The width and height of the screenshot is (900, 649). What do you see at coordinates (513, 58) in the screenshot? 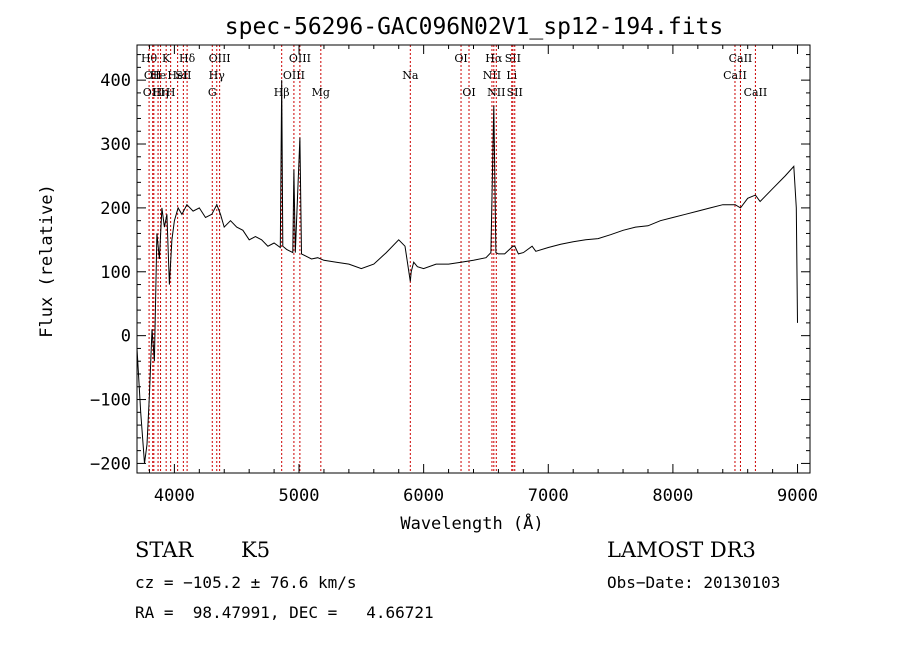
I see `line-label-24: SII` at bounding box center [513, 58].